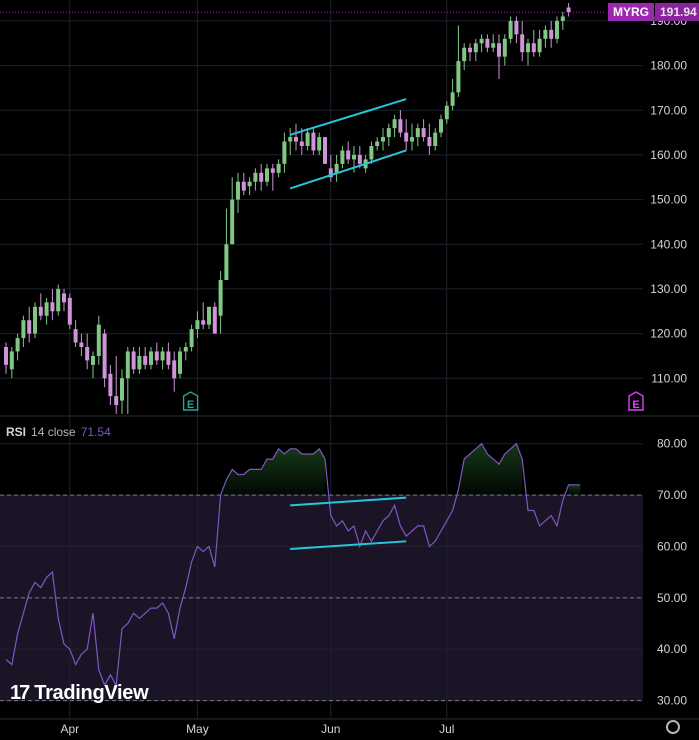  I want to click on tradingview-logo: 17 TradingView, so click(79, 693).